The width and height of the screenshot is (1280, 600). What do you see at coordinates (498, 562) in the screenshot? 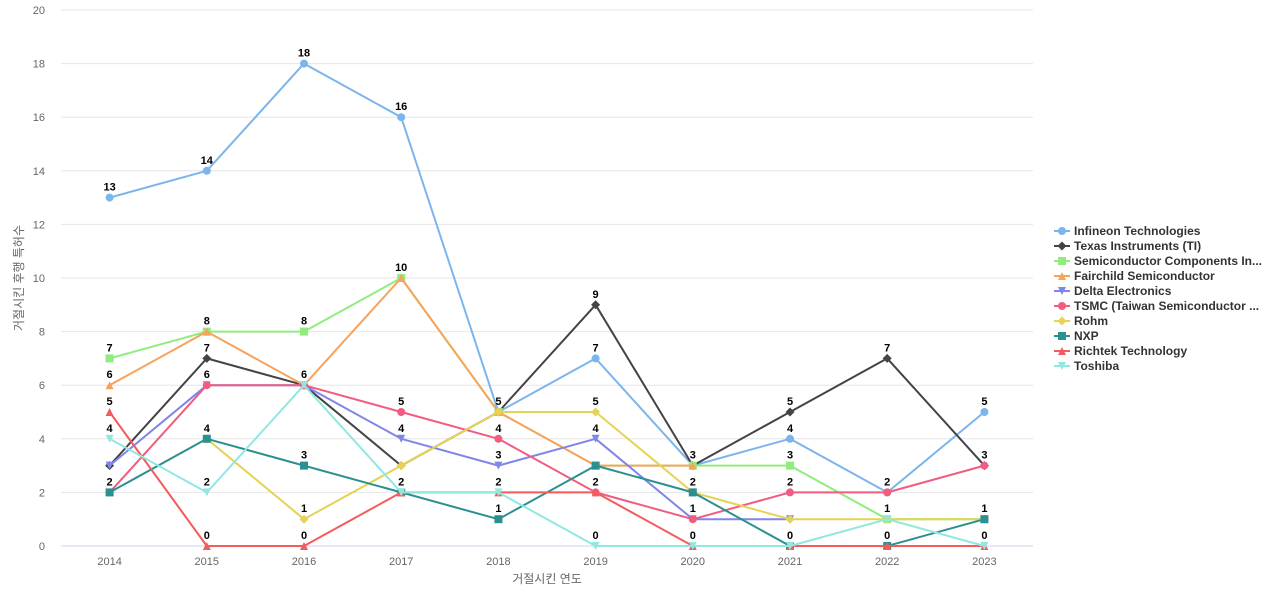
I see `x-tick-label: 2018` at bounding box center [498, 562].